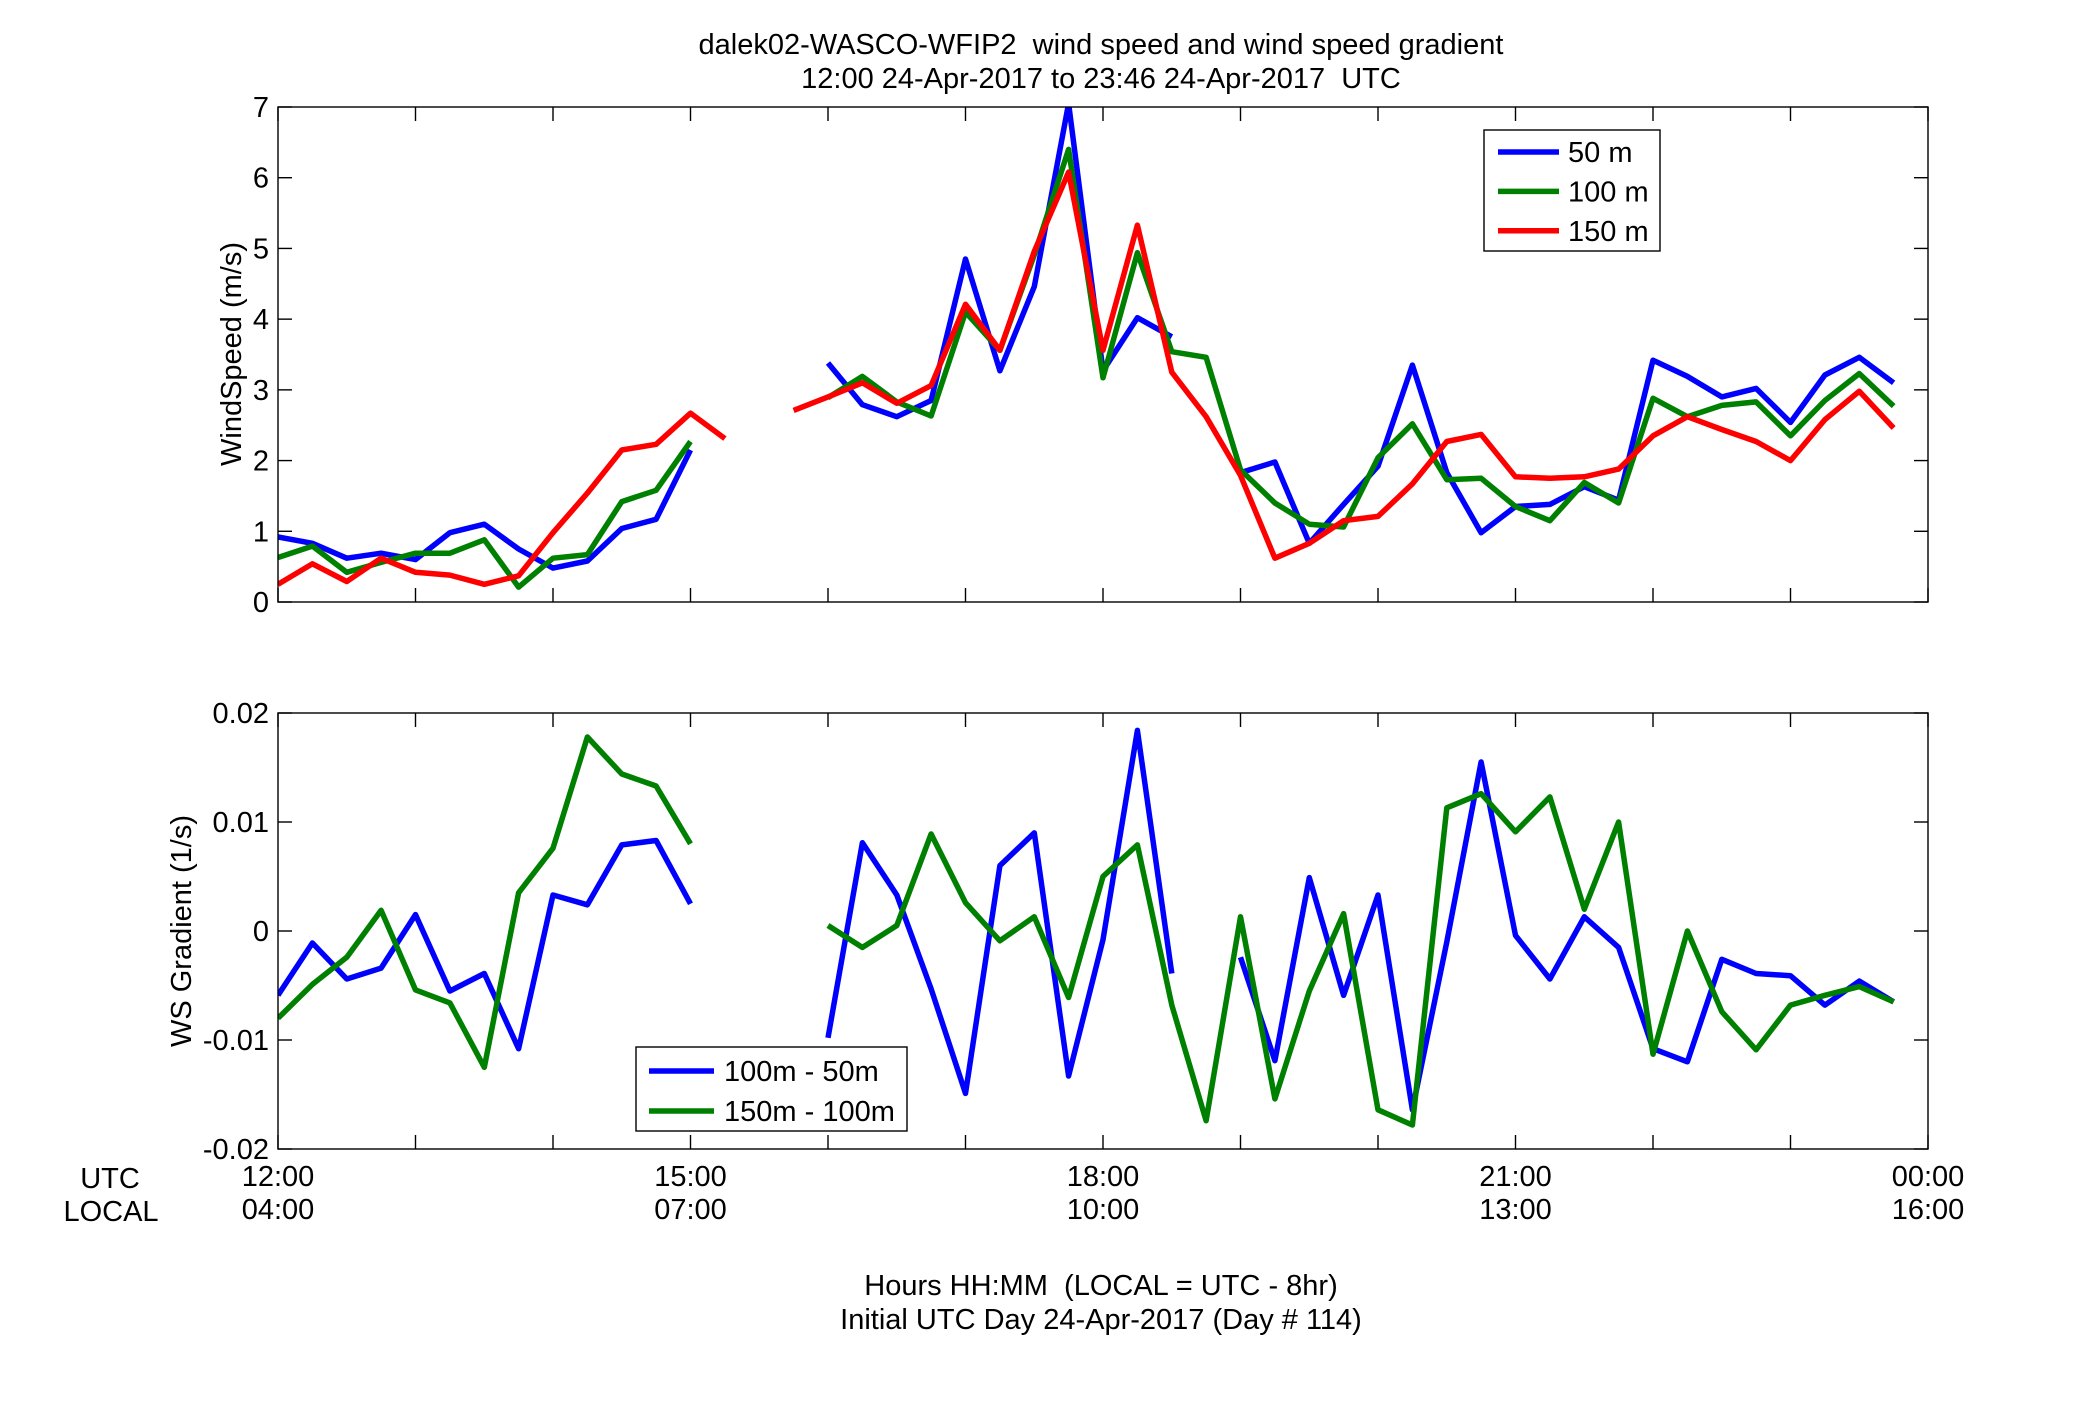  Describe the element at coordinates (690, 1210) in the screenshot. I see `x-tick-label-local: 07:00` at that location.